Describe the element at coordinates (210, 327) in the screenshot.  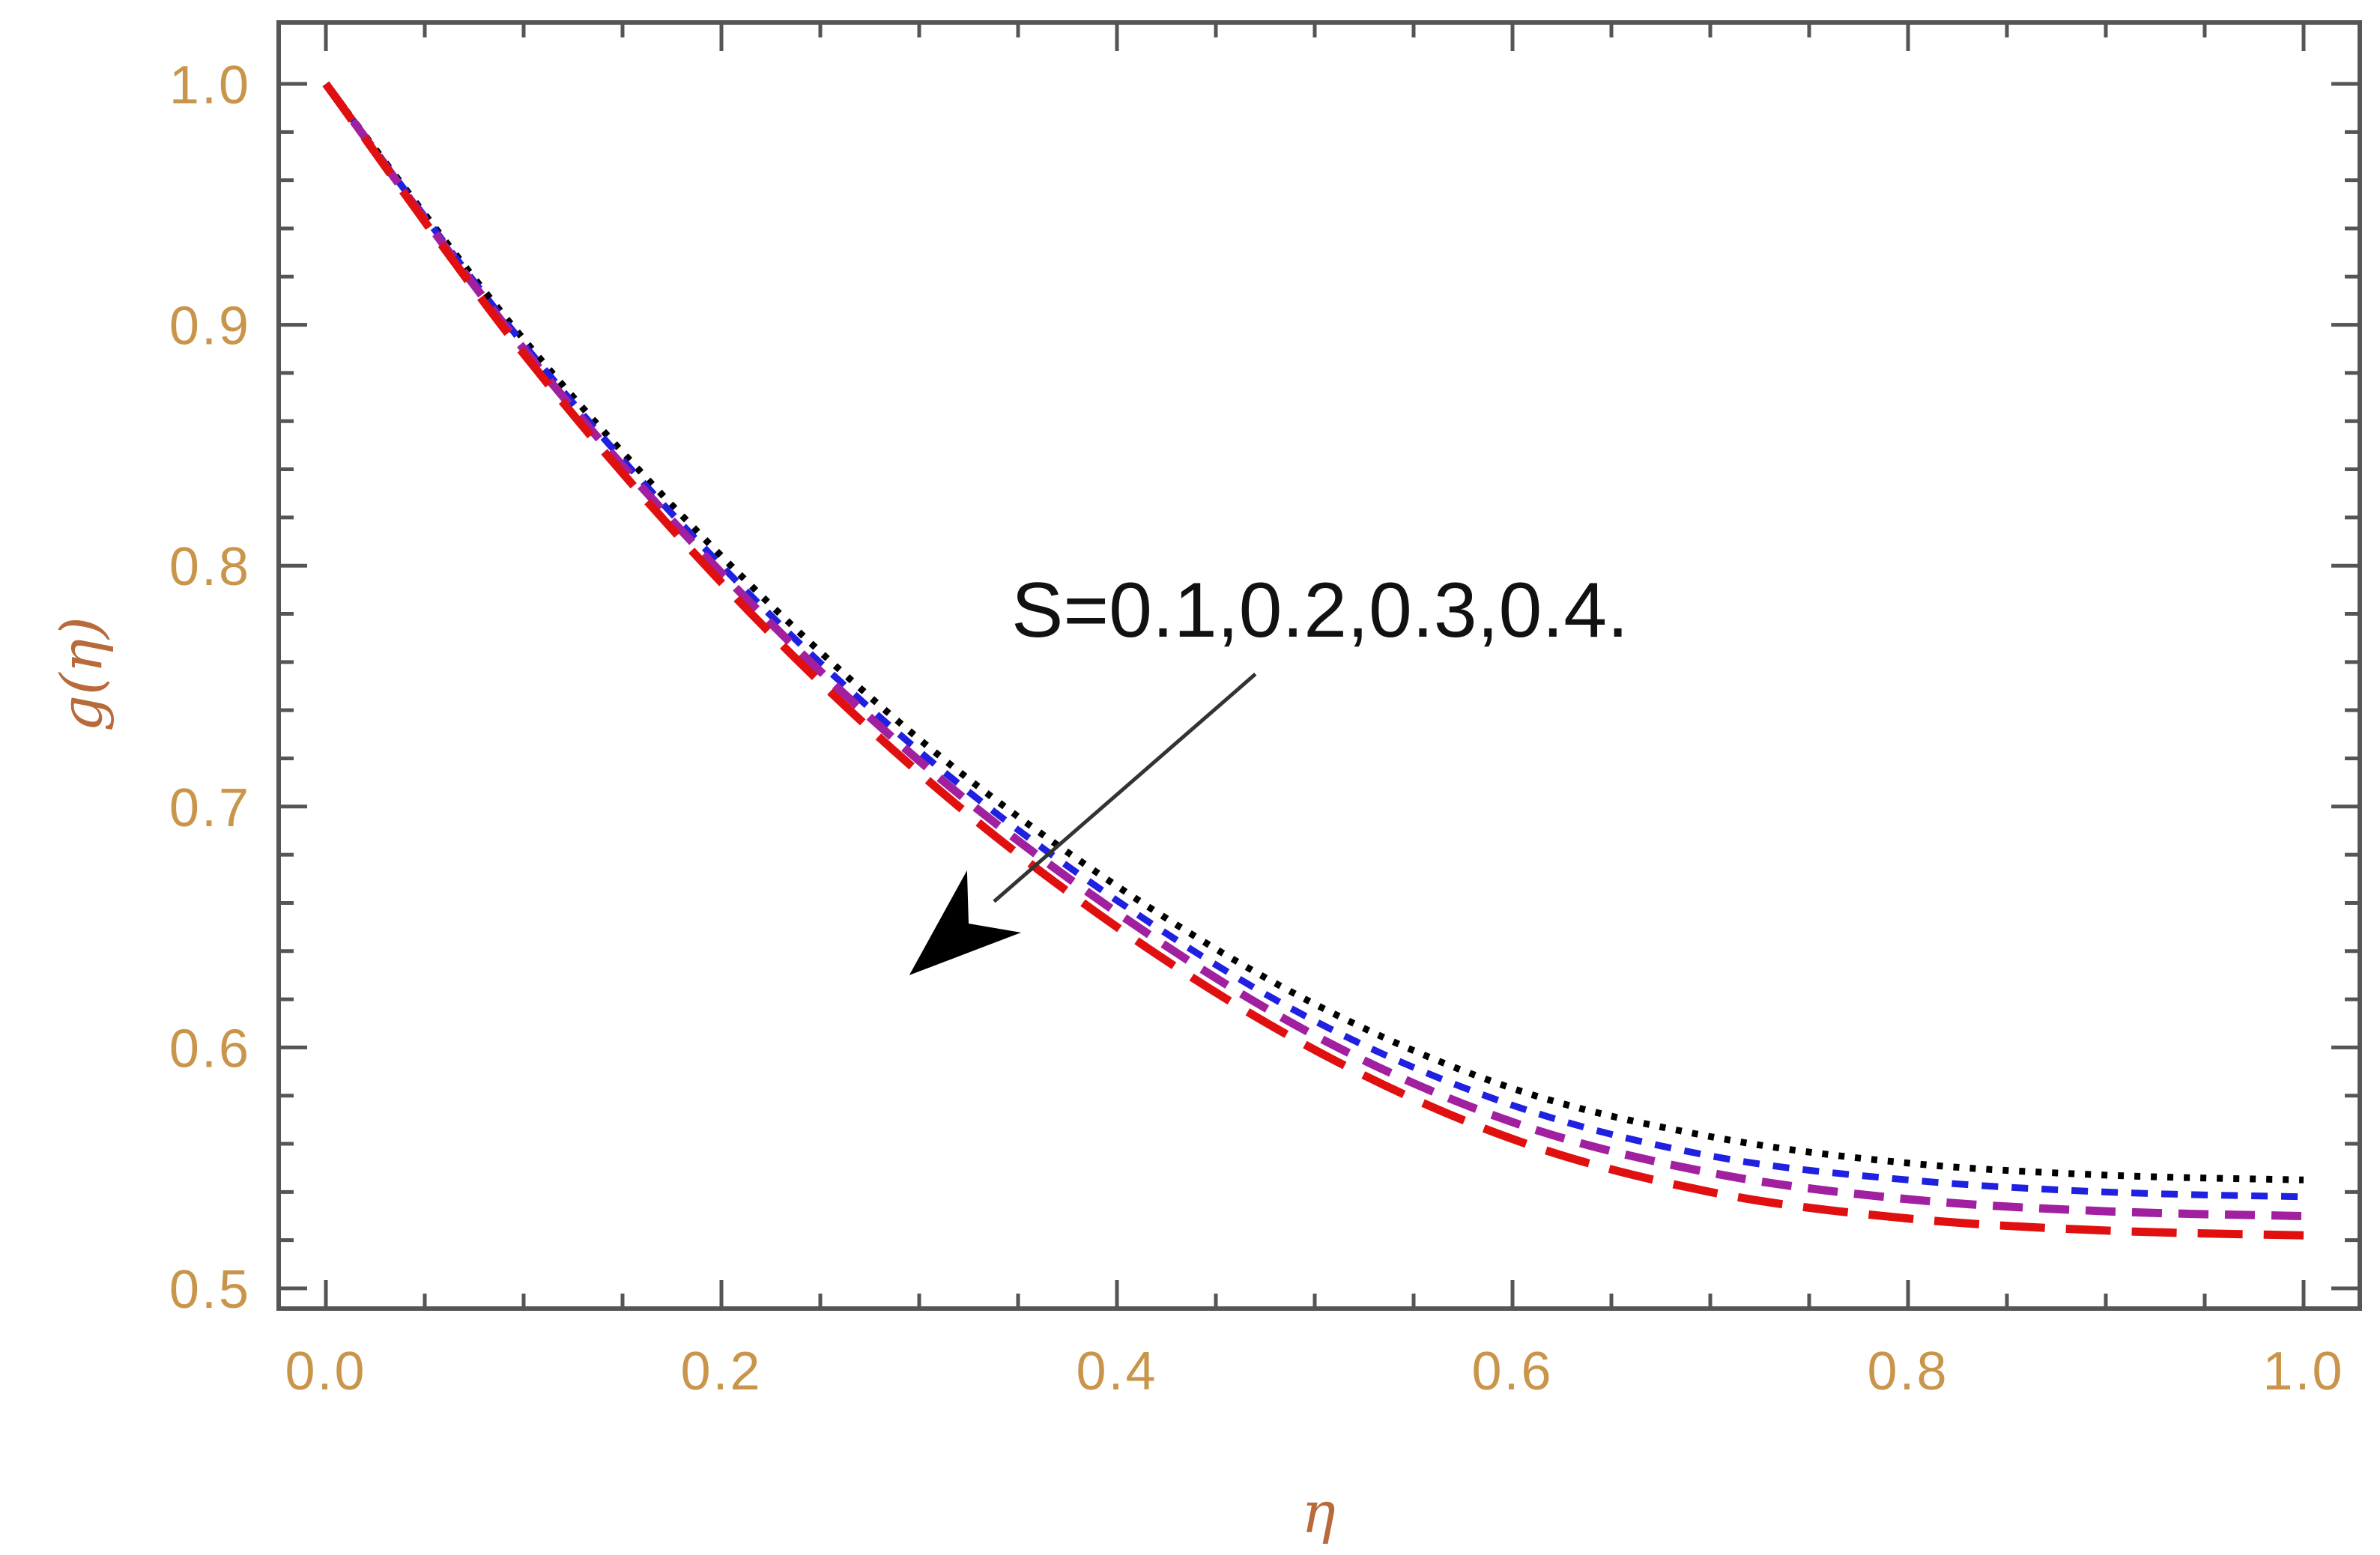
I see `y-tick-label: 0.9` at that location.